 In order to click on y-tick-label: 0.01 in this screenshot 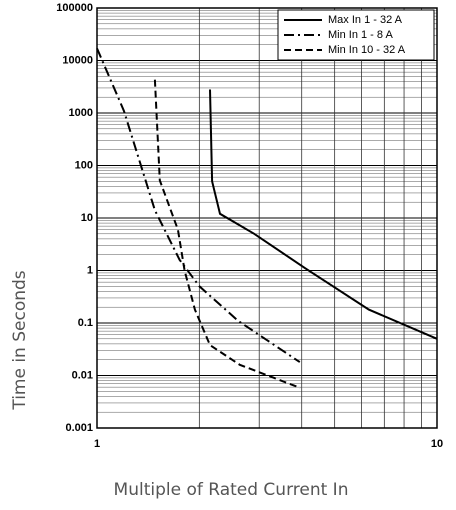, I will do `click(82, 375)`.